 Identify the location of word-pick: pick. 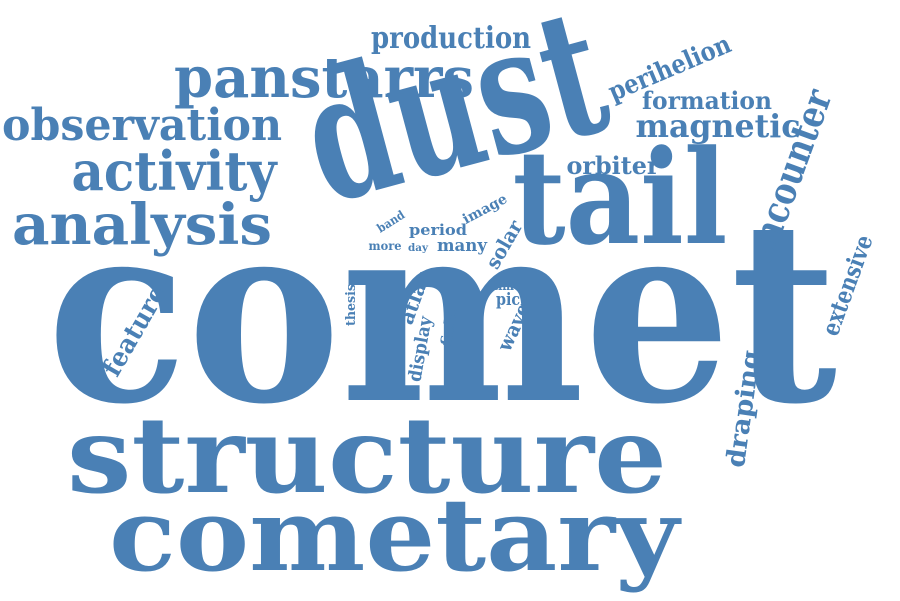
(513, 300).